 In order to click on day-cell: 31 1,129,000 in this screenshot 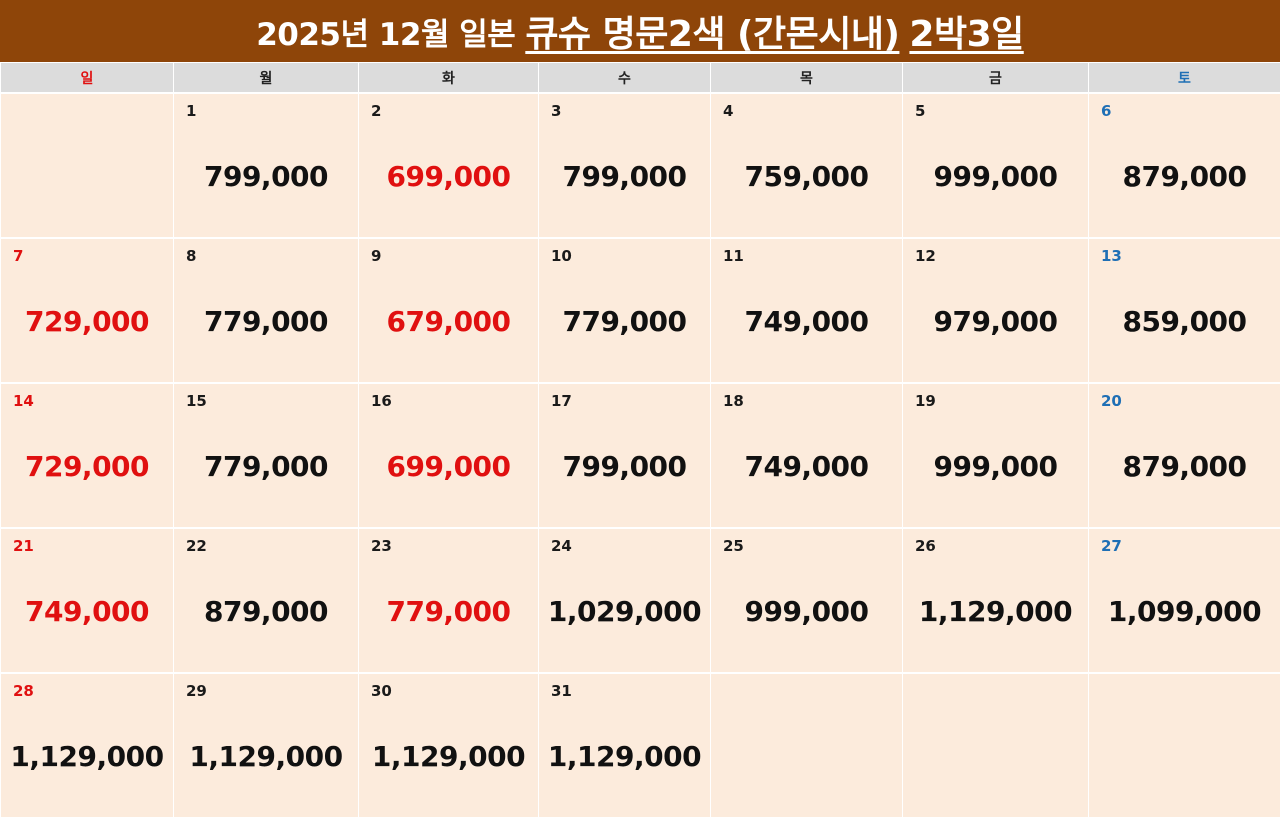, I will do `click(625, 745)`.